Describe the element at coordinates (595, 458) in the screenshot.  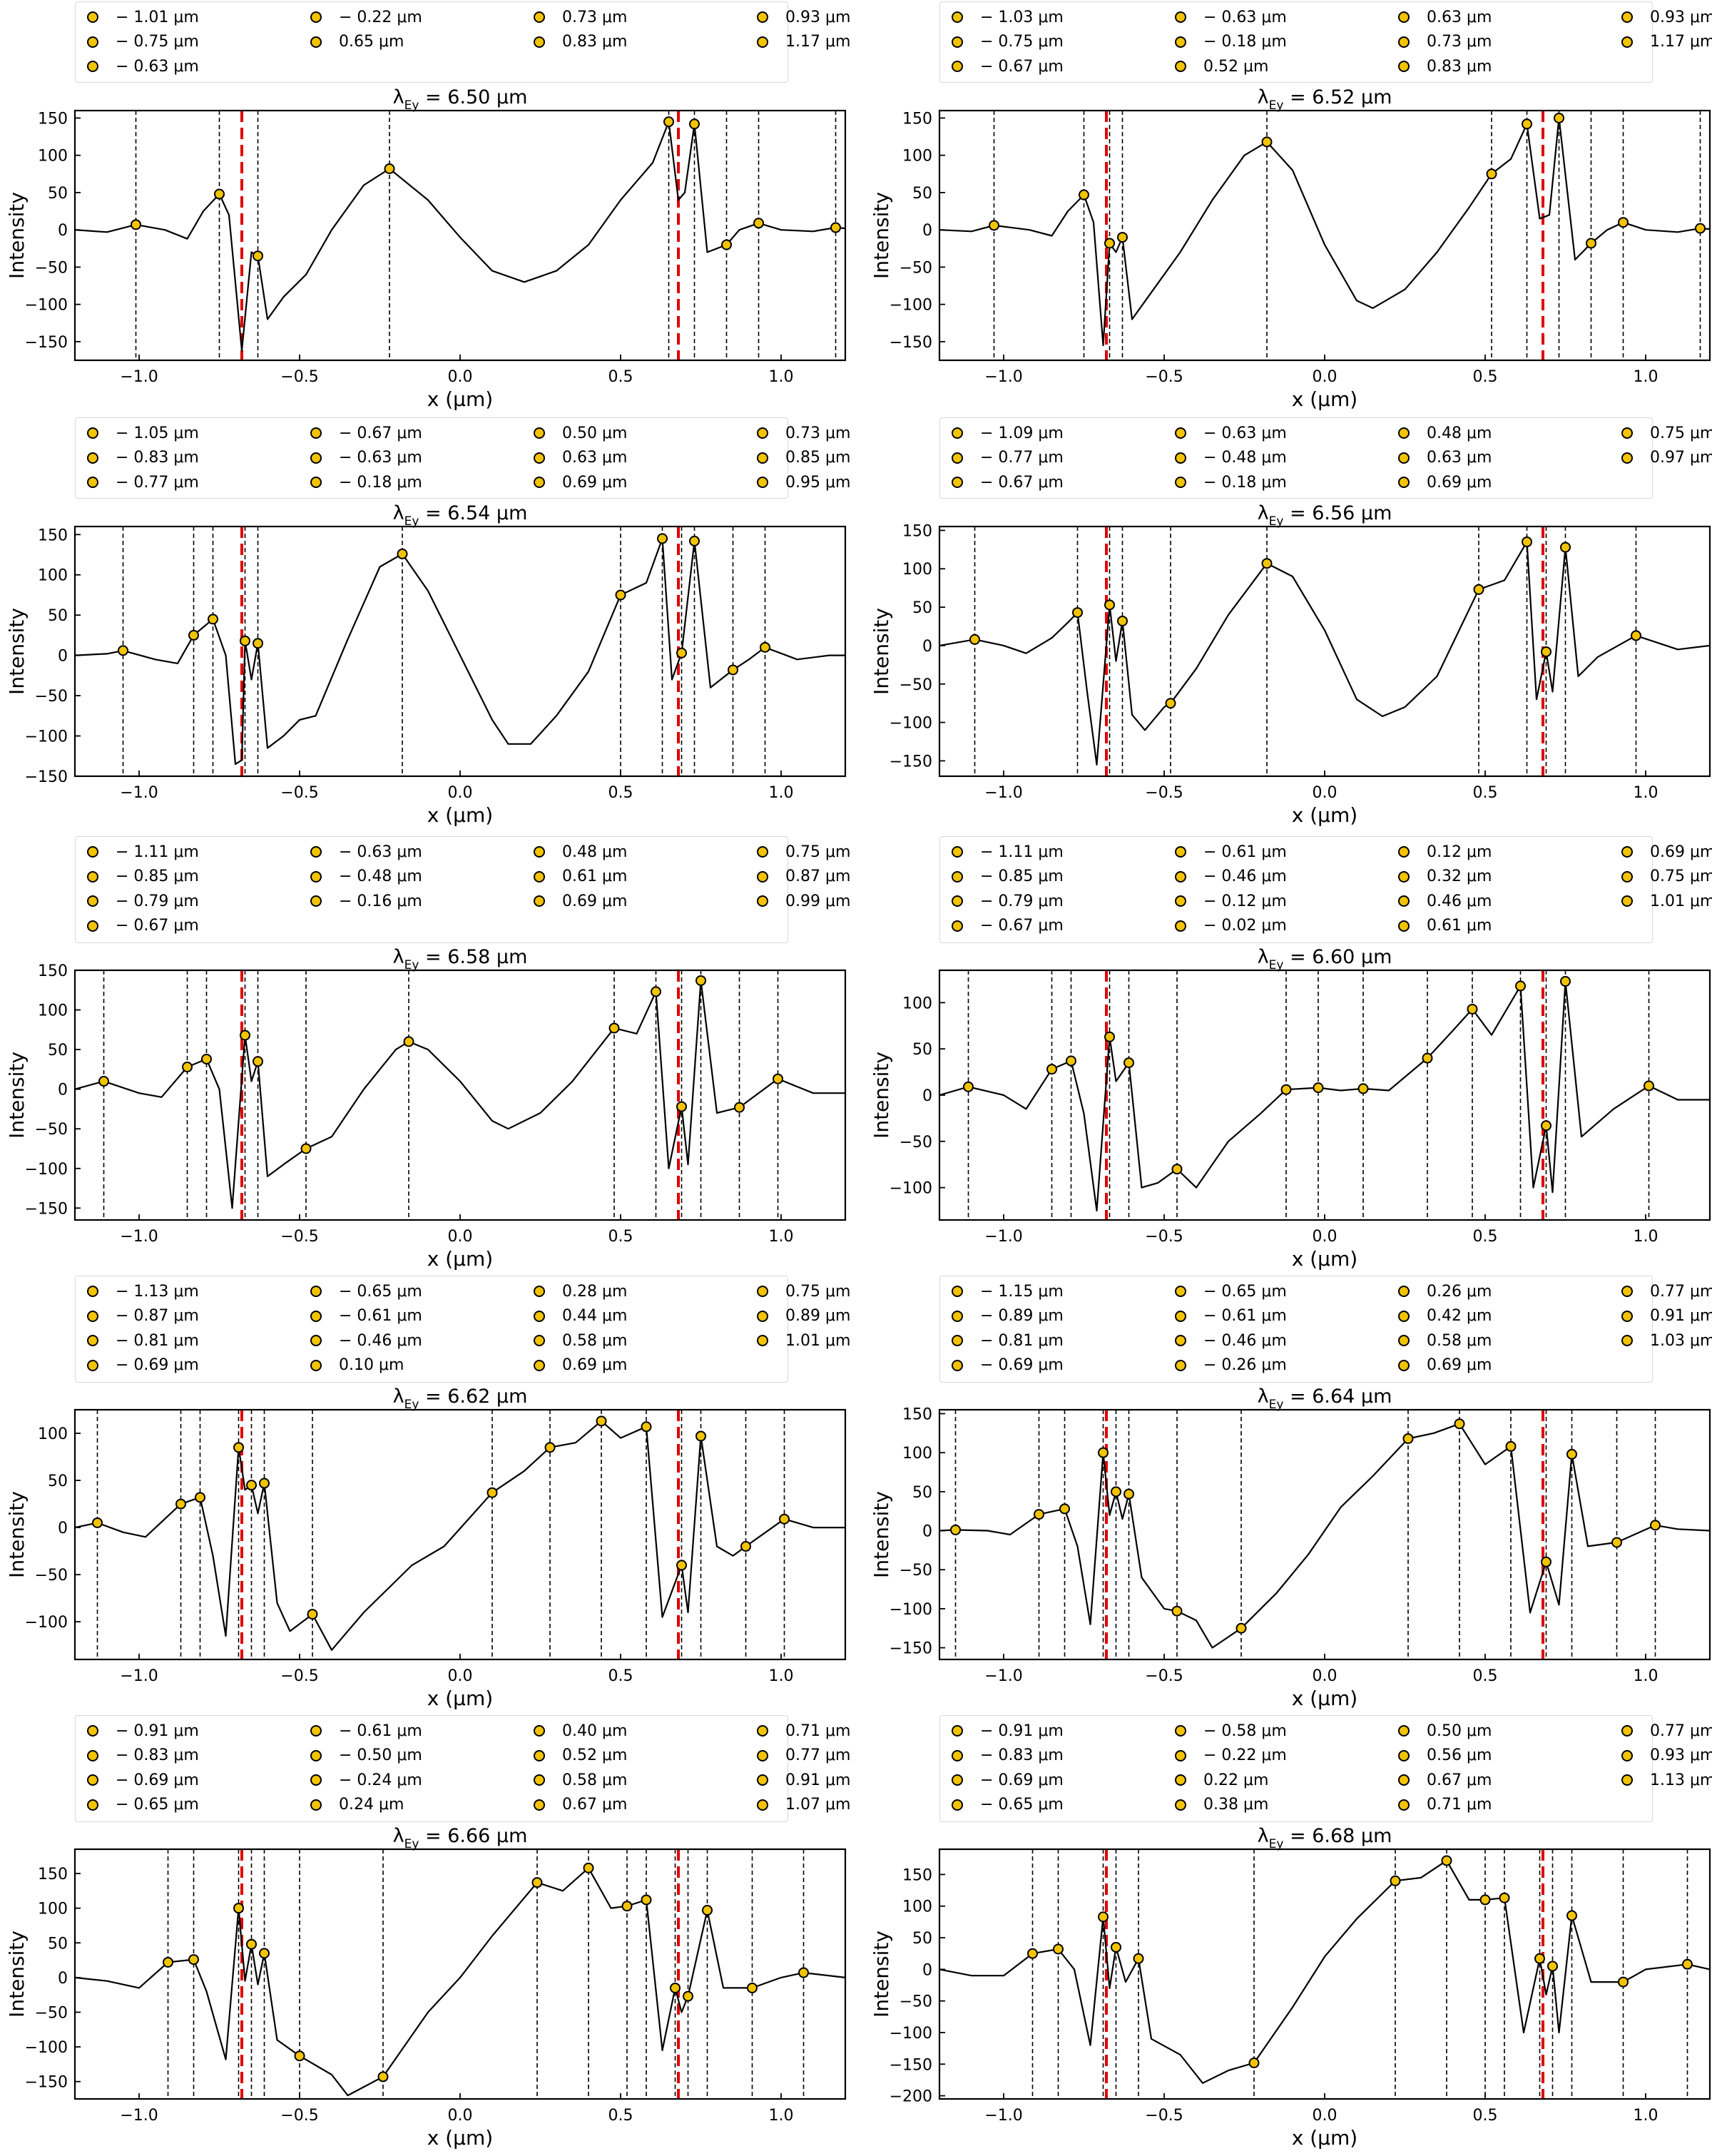
I see `legend-label: 0.63 μm` at that location.